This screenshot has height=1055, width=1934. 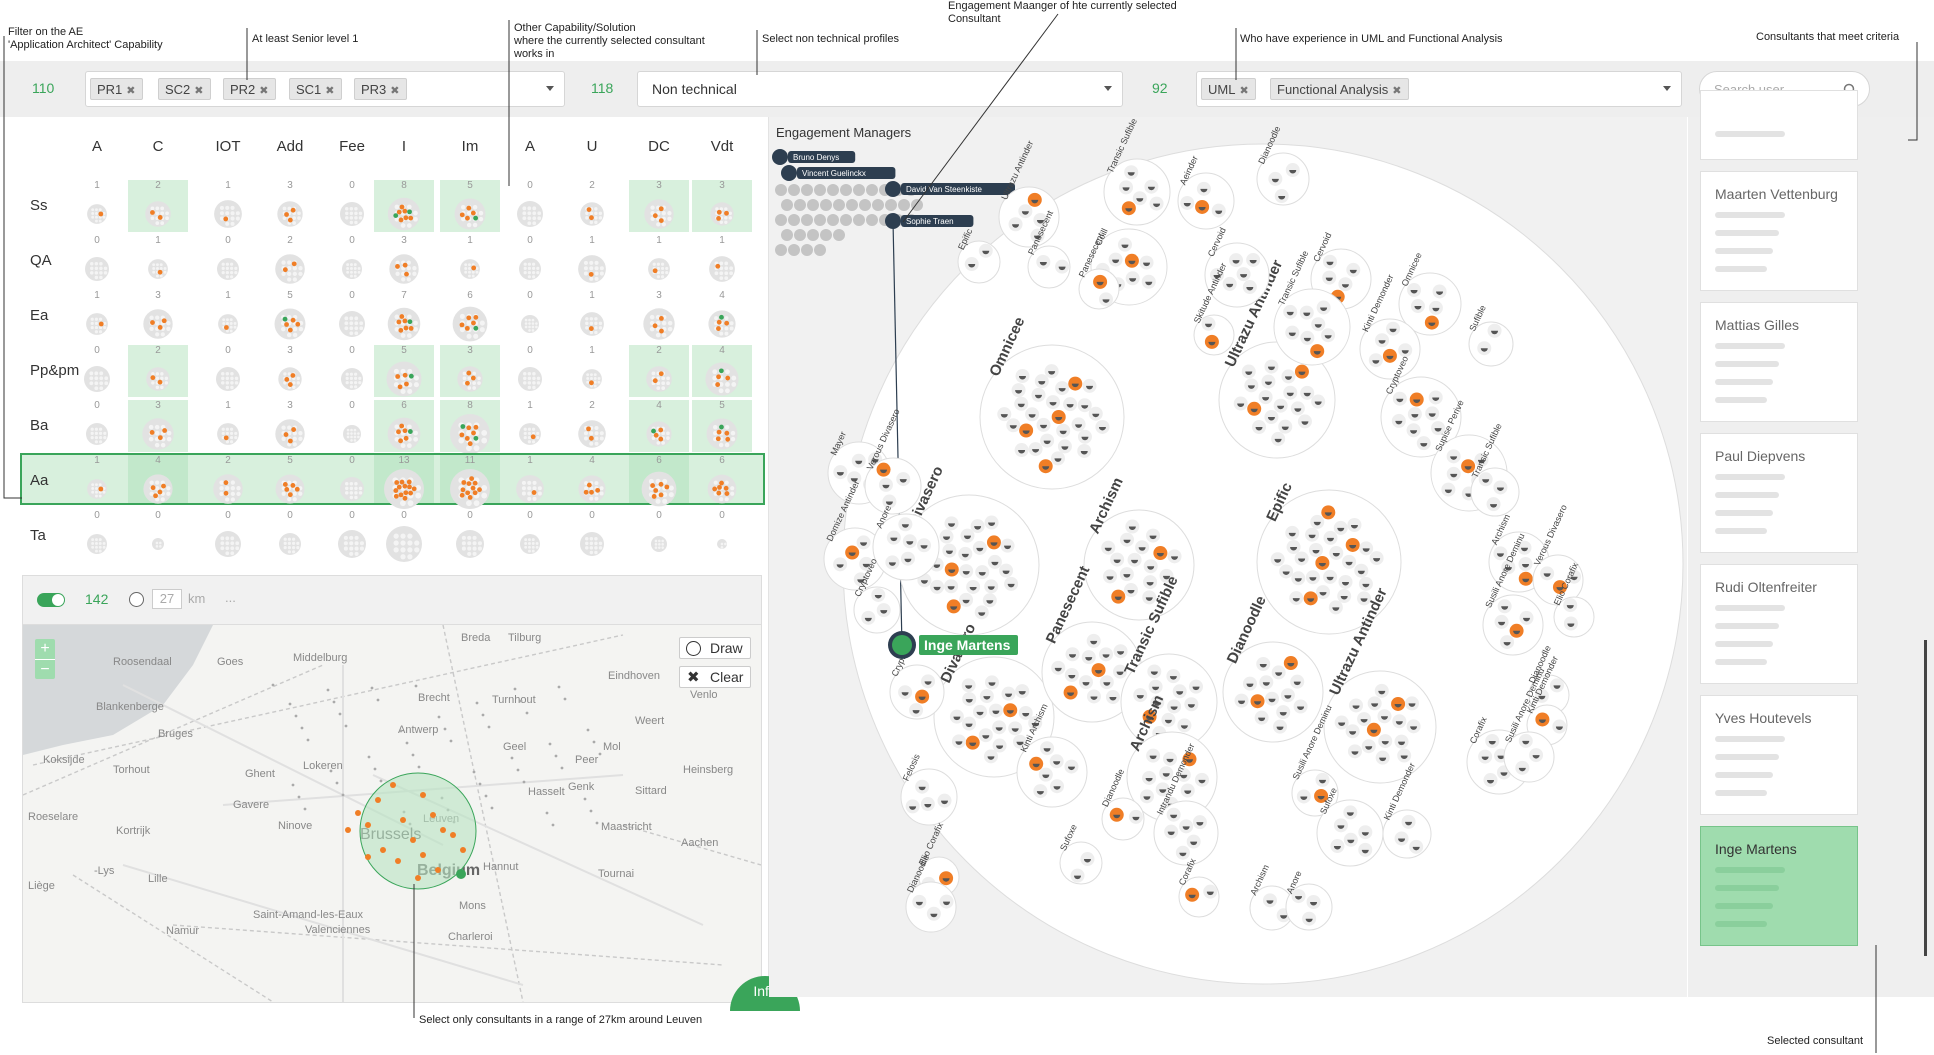 I want to click on level-select: PR1 ✖ SC2 ✖ PR2 ✖ SC1 ✖ PR3 ✖, so click(x=325, y=89).